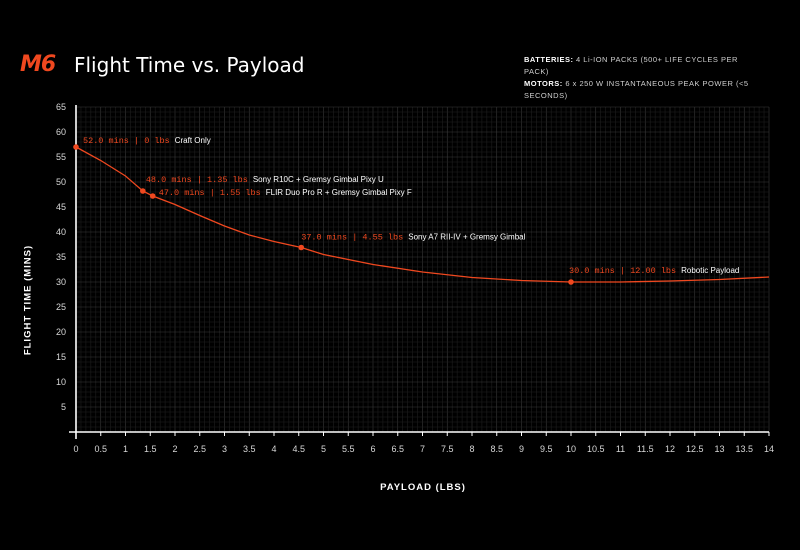  I want to click on point-value-label: 47.0 mins | 1.55 lbs, so click(210, 193).